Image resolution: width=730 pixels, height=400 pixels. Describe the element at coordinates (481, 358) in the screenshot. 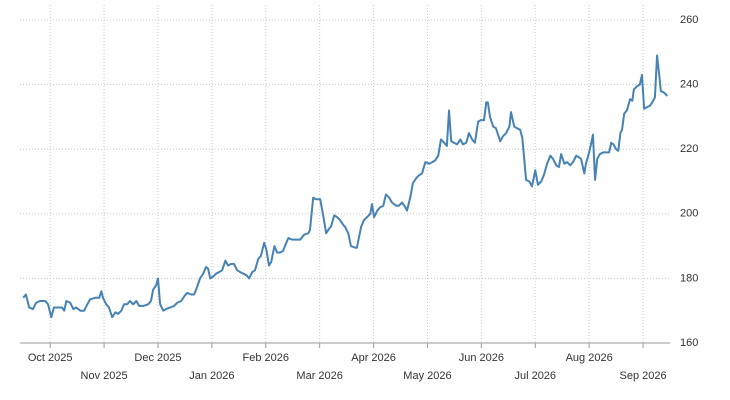

I see `x-tick-label: Jun 2026` at that location.